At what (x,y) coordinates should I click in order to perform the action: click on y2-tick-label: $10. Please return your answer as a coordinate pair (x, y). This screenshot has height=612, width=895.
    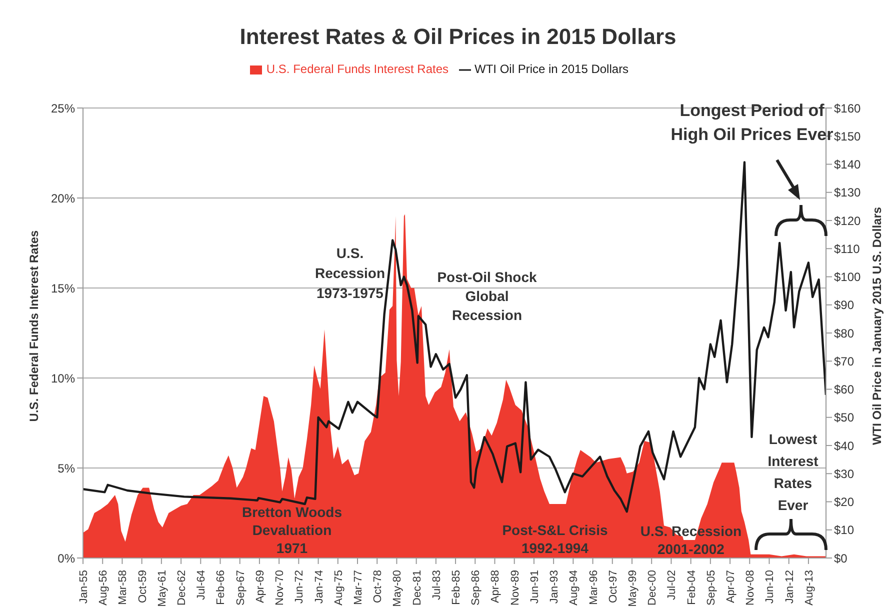
    Looking at the image, I should click on (844, 530).